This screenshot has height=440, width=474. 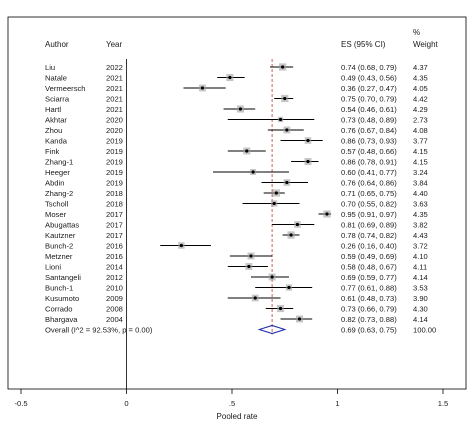 What do you see at coordinates (59, 162) in the screenshot?
I see `study-author: Zhang-1` at bounding box center [59, 162].